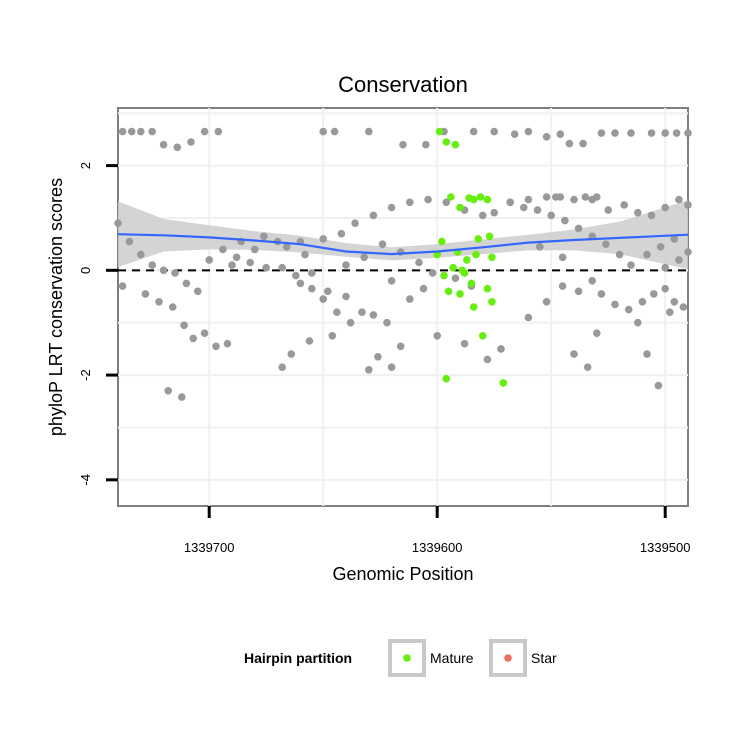 This screenshot has width=750, height=755. Describe the element at coordinates (407, 658) in the screenshot. I see `legend-key-mature` at that location.